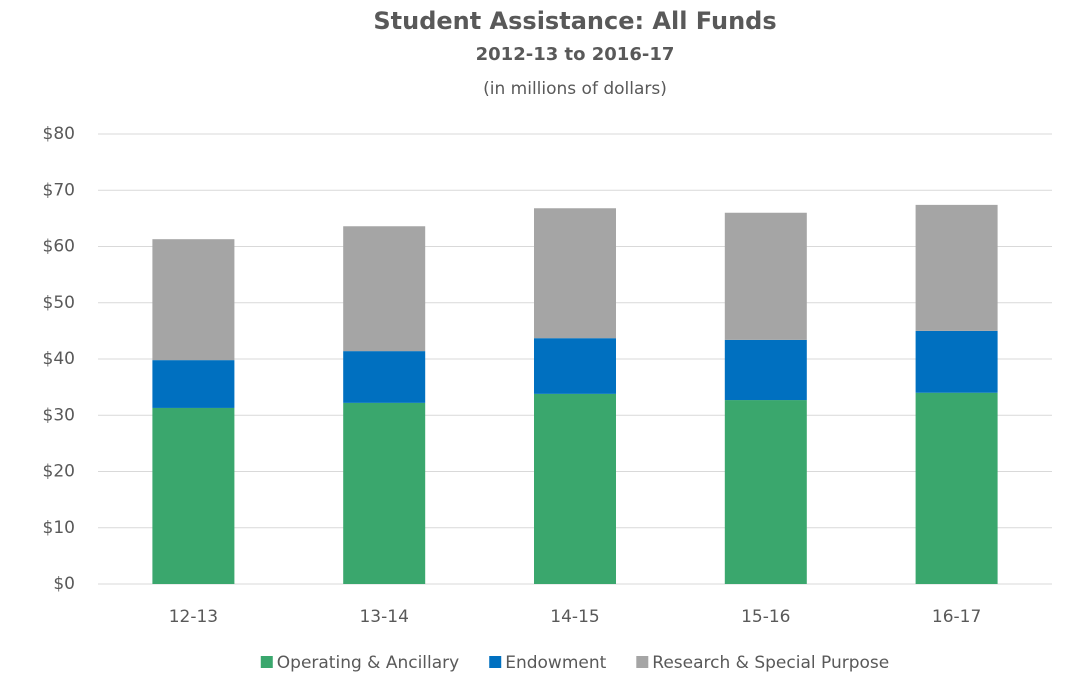 The image size is (1080, 681). I want to click on y-tick-label: $80, so click(59, 134).